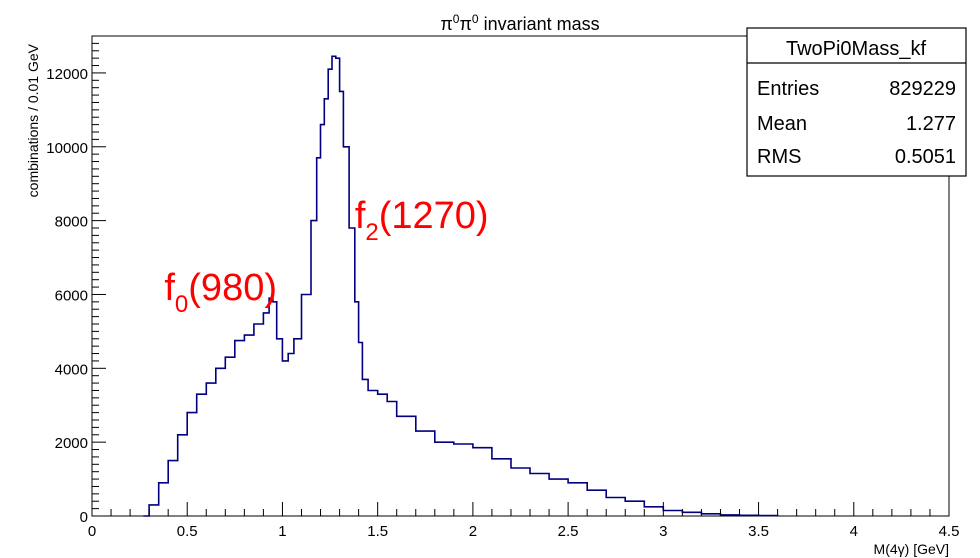  Describe the element at coordinates (71, 369) in the screenshot. I see `y-tick-label: 4000` at that location.